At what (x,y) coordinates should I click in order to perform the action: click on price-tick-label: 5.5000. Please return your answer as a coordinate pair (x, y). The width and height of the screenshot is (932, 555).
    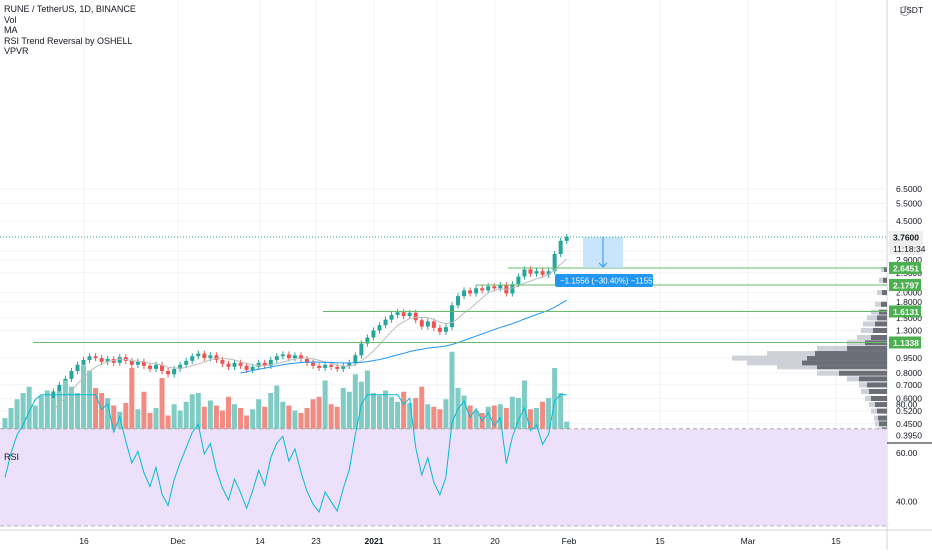
    Looking at the image, I should click on (909, 204).